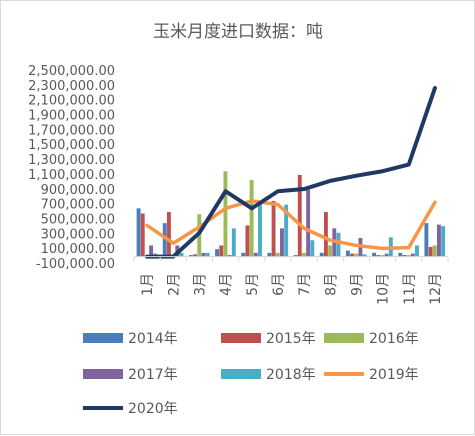 The width and height of the screenshot is (475, 436). I want to click on legend-label: 2014年, so click(153, 339).